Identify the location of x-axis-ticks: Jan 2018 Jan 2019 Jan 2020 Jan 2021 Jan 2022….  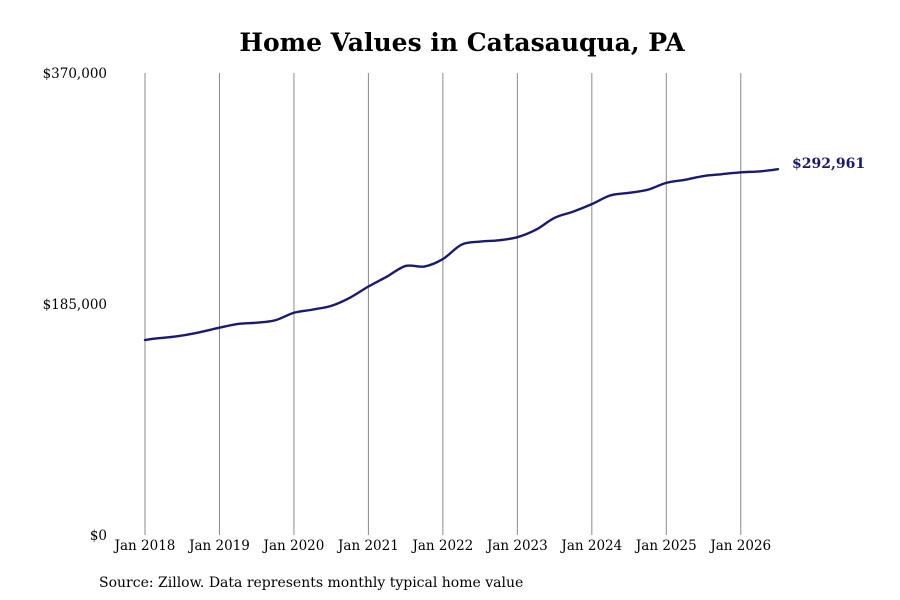
(442, 546).